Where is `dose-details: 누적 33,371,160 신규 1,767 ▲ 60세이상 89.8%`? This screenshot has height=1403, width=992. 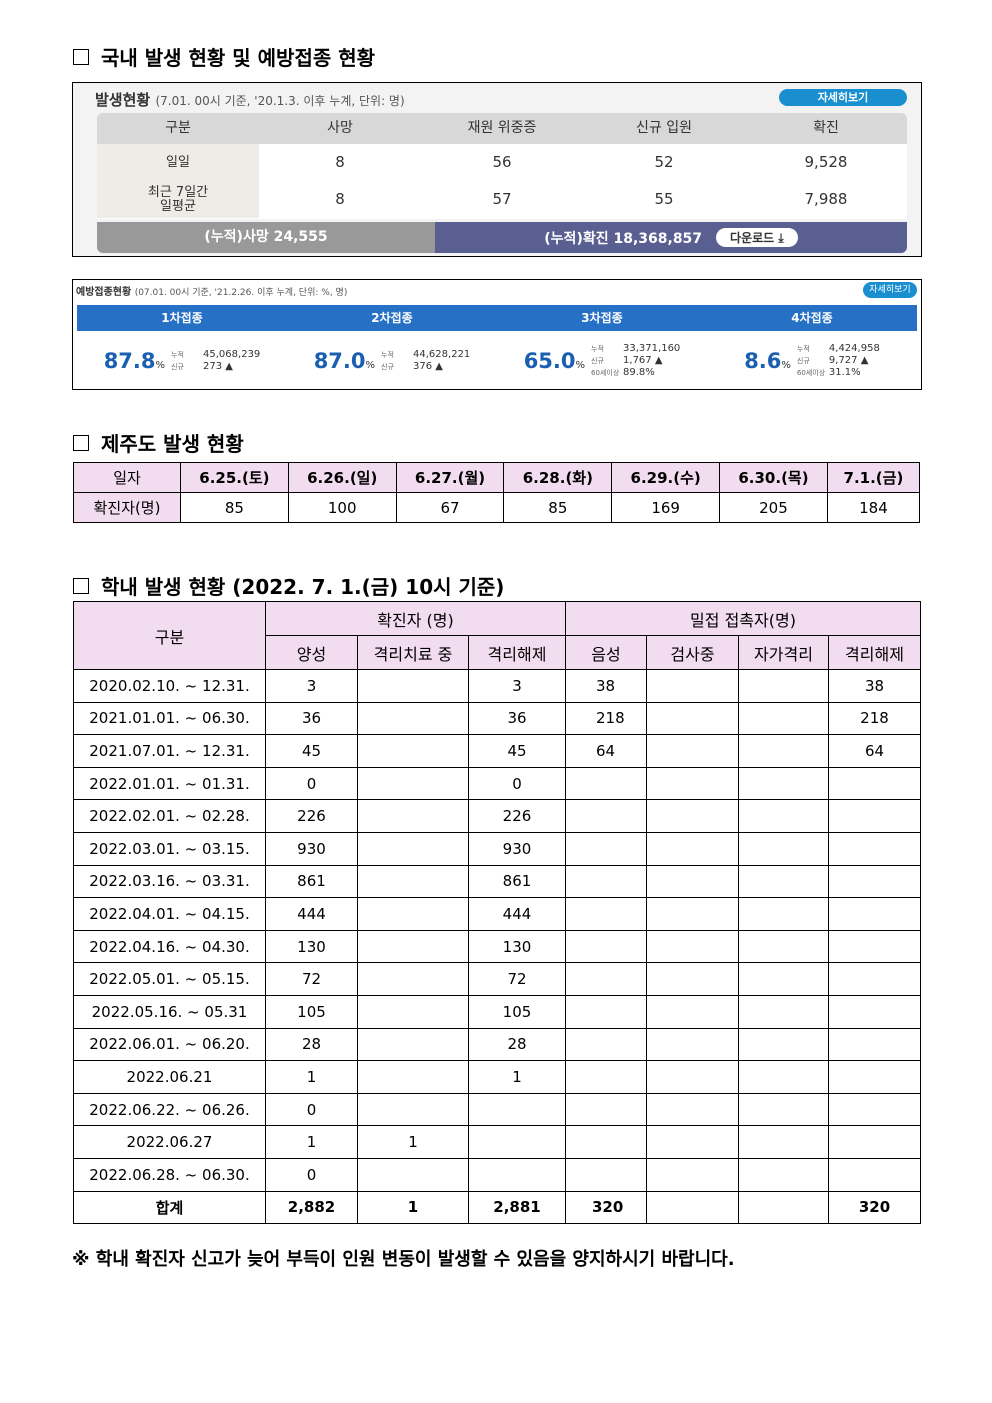
dose-details: 누적 33,371,160 신규 1,767 ▲ 60세이상 89.8% is located at coordinates (635, 361).